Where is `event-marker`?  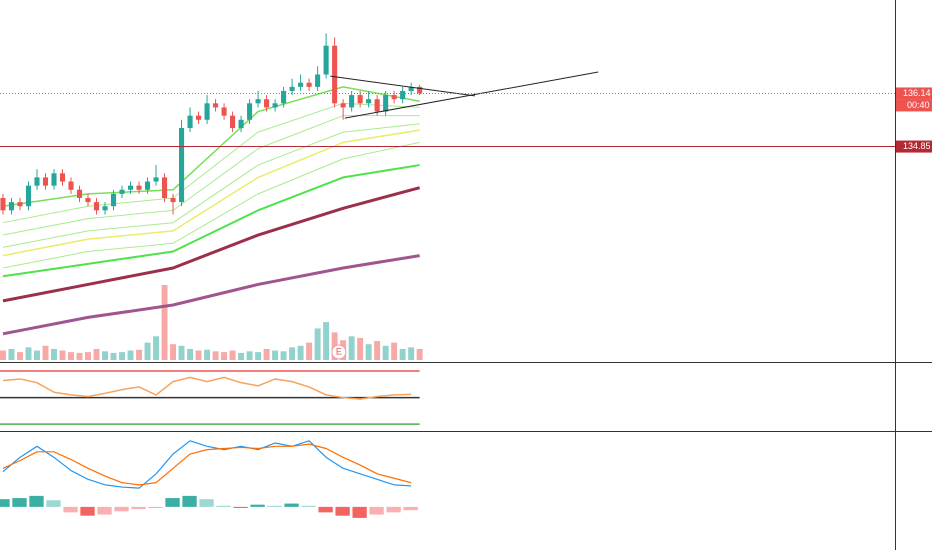 event-marker is located at coordinates (339, 352).